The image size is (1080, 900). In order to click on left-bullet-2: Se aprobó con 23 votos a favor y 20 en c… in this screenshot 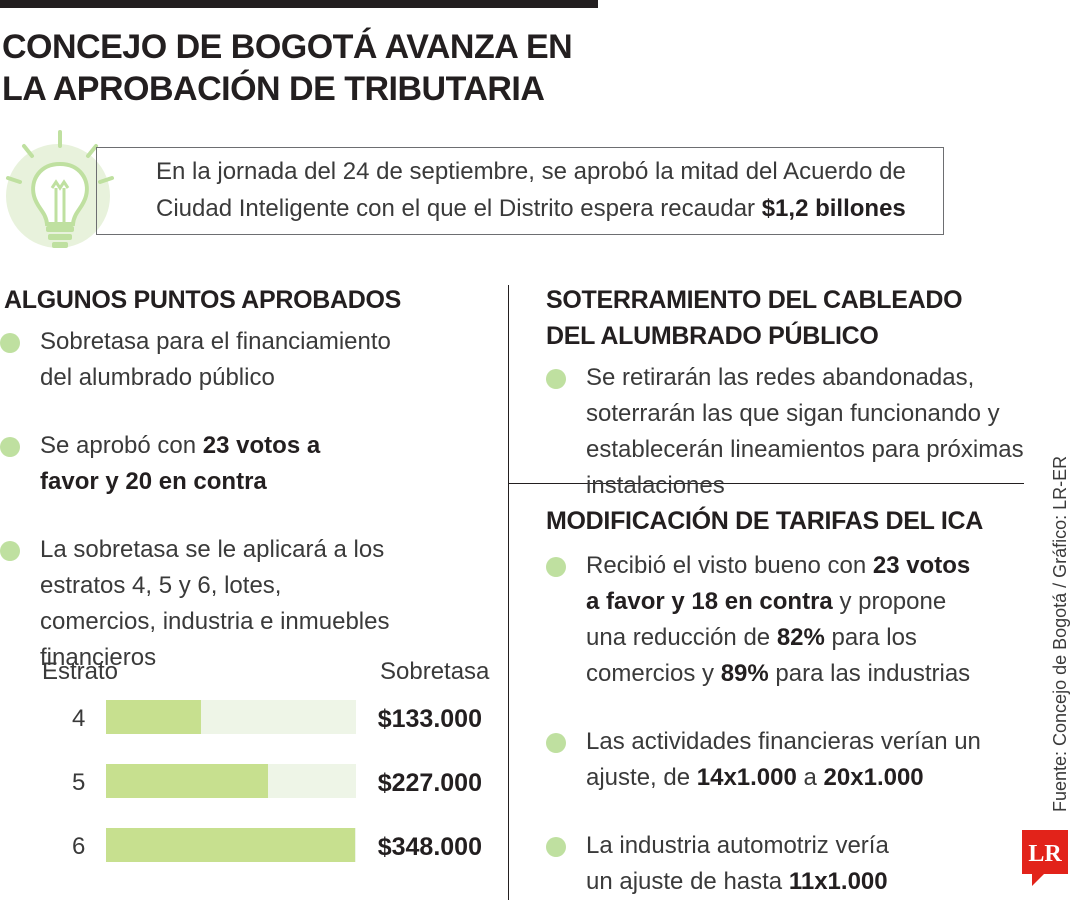, I will do `click(170, 464)`.